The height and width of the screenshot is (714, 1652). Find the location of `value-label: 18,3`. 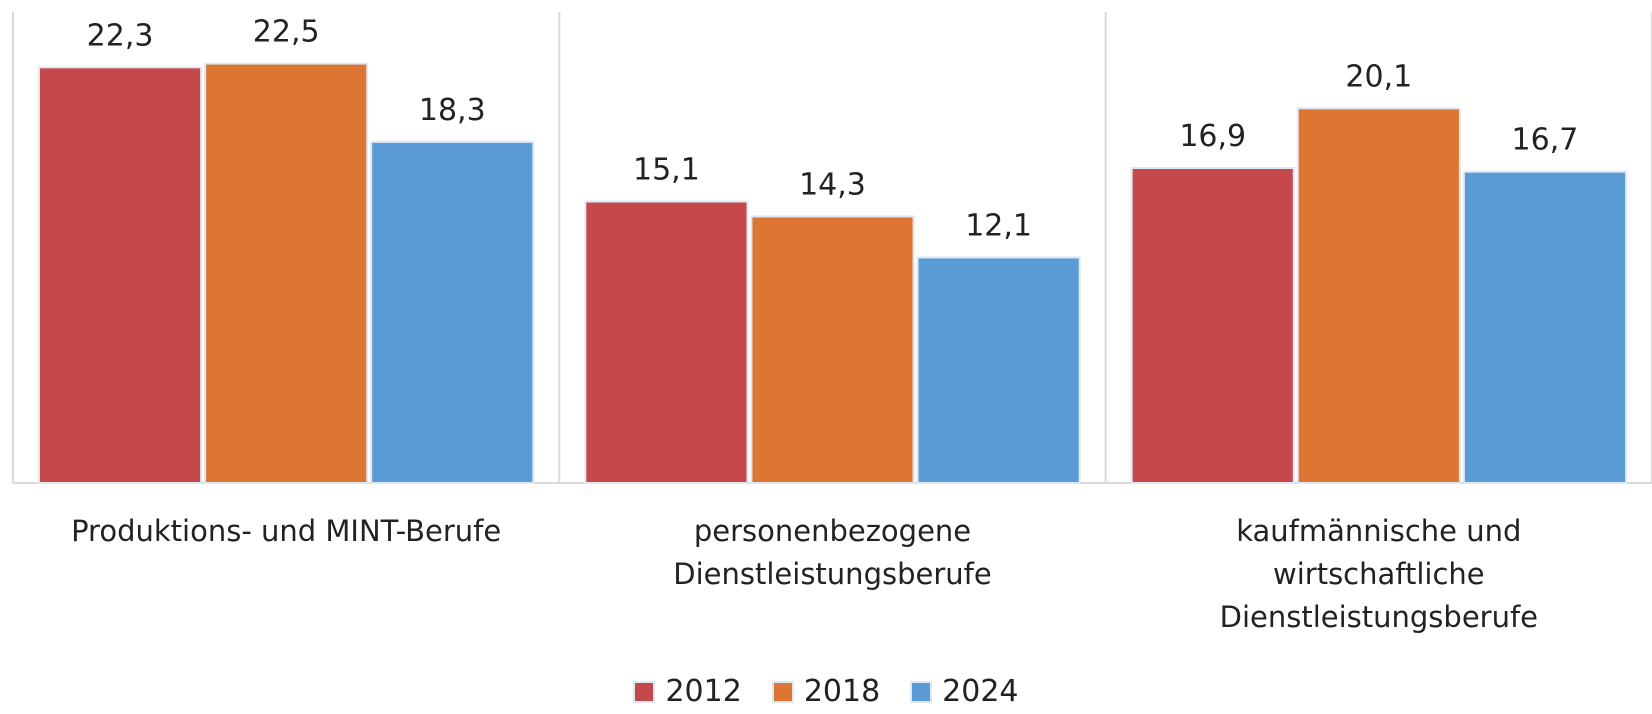

value-label: 18,3 is located at coordinates (452, 110).